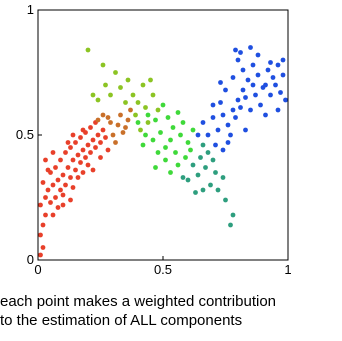 This screenshot has width=342, height=341. I want to click on x-tick-label: 0.5, so click(163, 269).